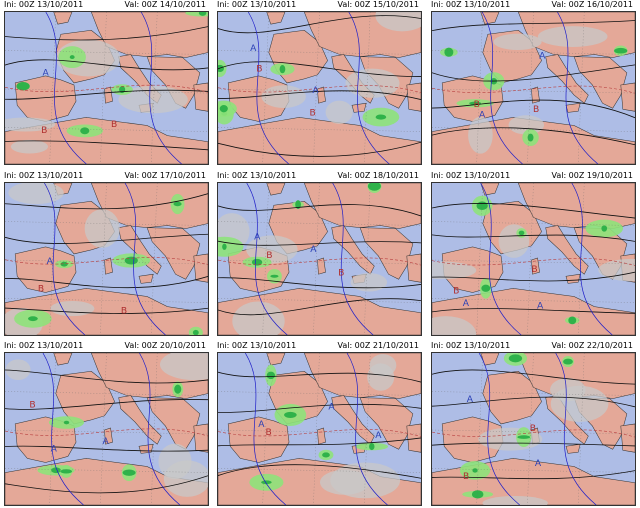 The width and height of the screenshot is (640, 508). I want to click on valid-time: Val: 00Z 21/10/2011, so click(378, 345).